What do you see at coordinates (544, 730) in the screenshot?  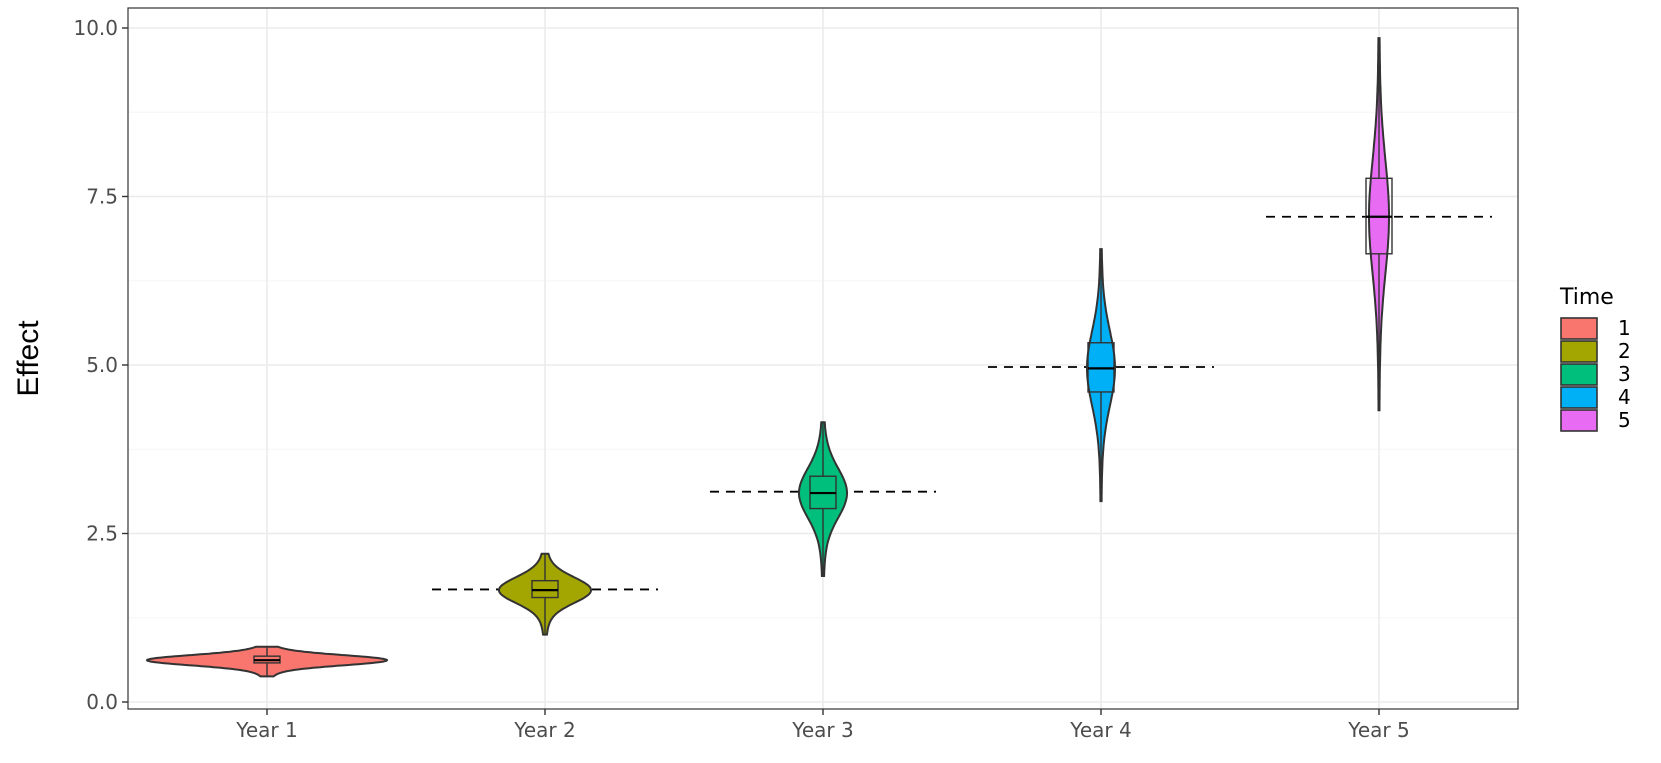 I see `x-tick-label: Year 2` at bounding box center [544, 730].